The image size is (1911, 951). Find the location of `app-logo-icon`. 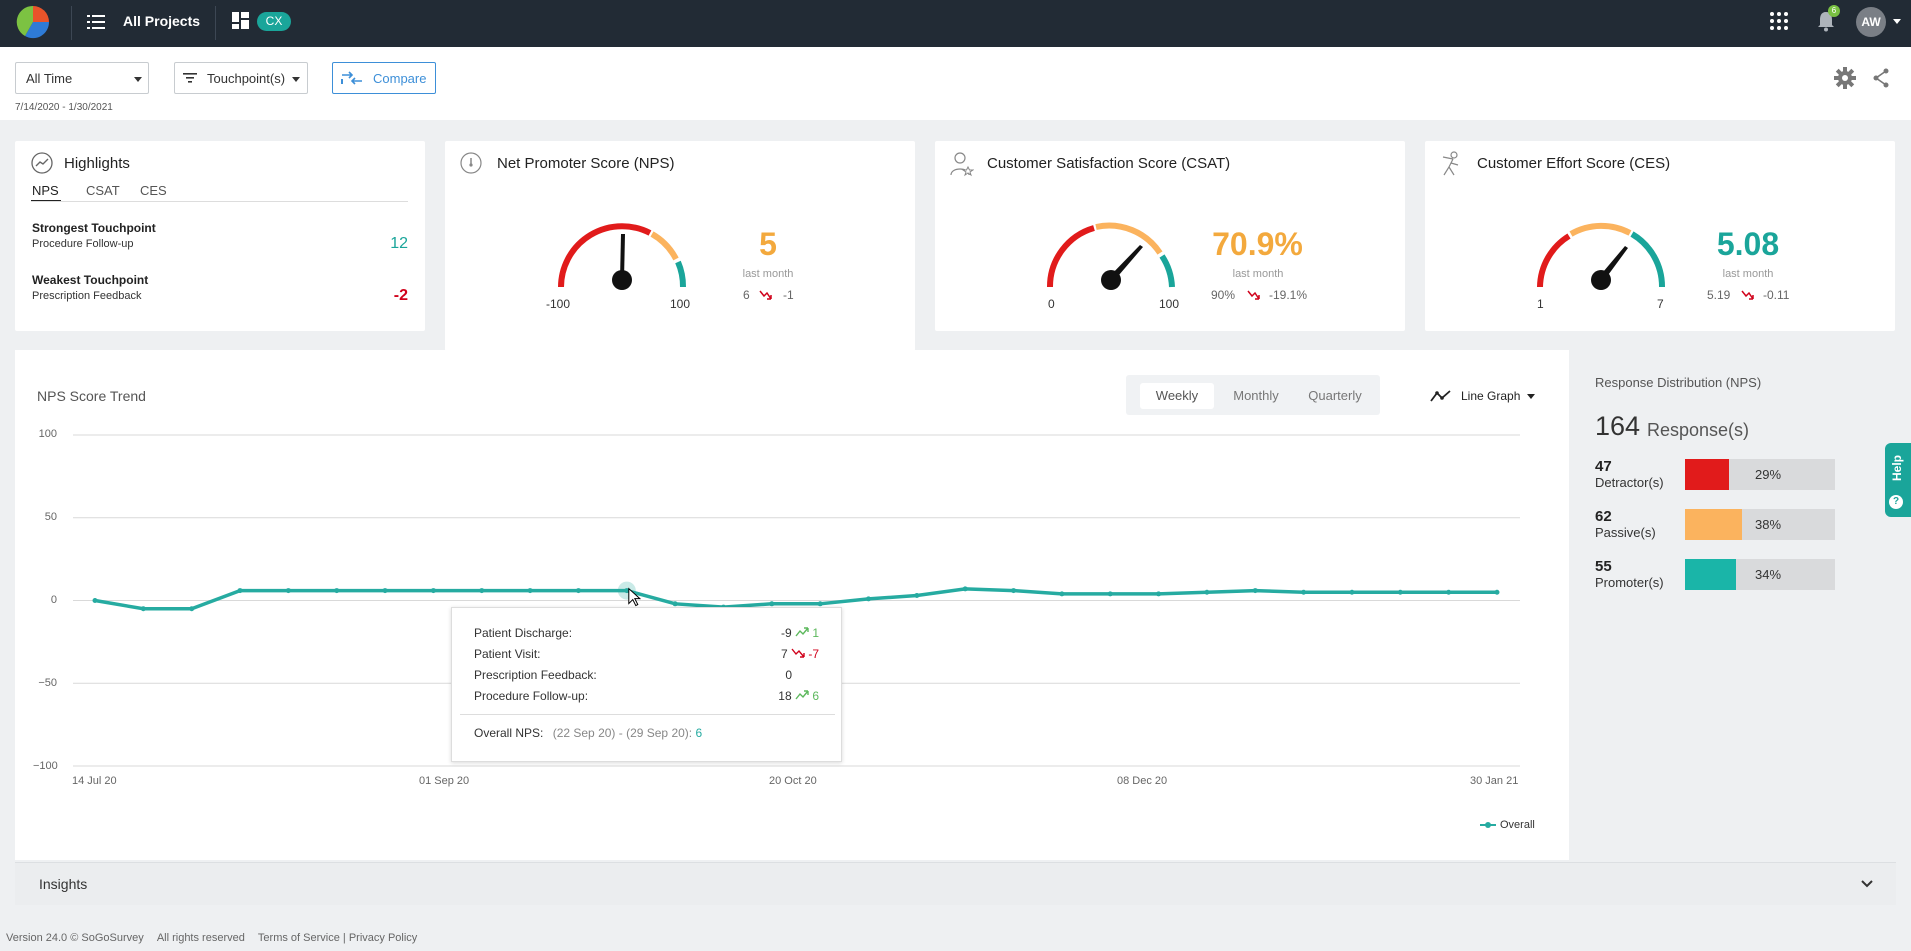

app-logo-icon is located at coordinates (33, 22).